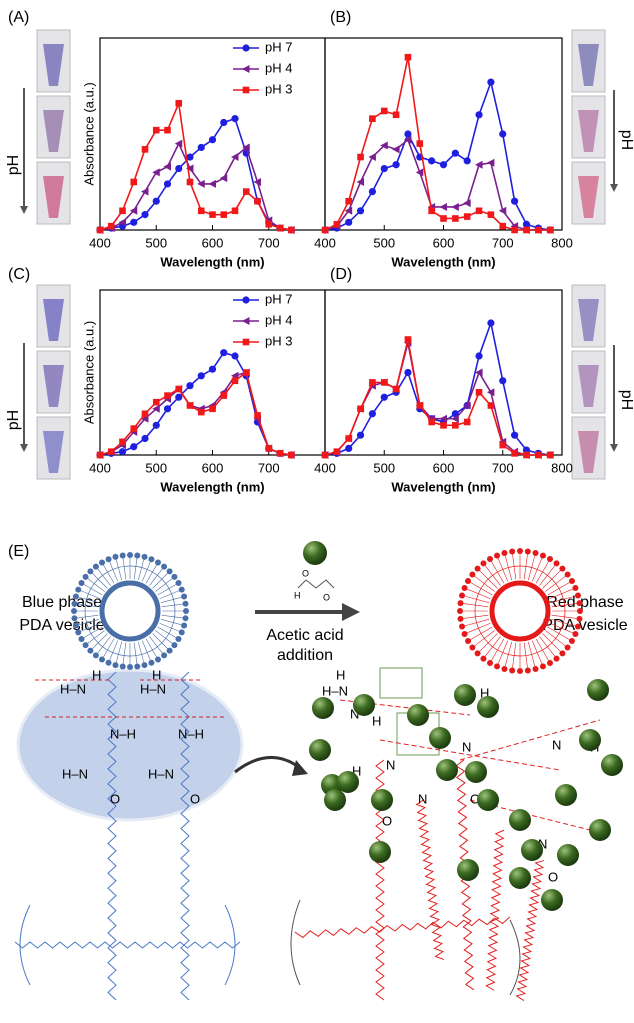 Image resolution: width=634 pixels, height=1023 pixels. What do you see at coordinates (195, 186) in the screenshot?
I see `series-line` at bounding box center [195, 186].